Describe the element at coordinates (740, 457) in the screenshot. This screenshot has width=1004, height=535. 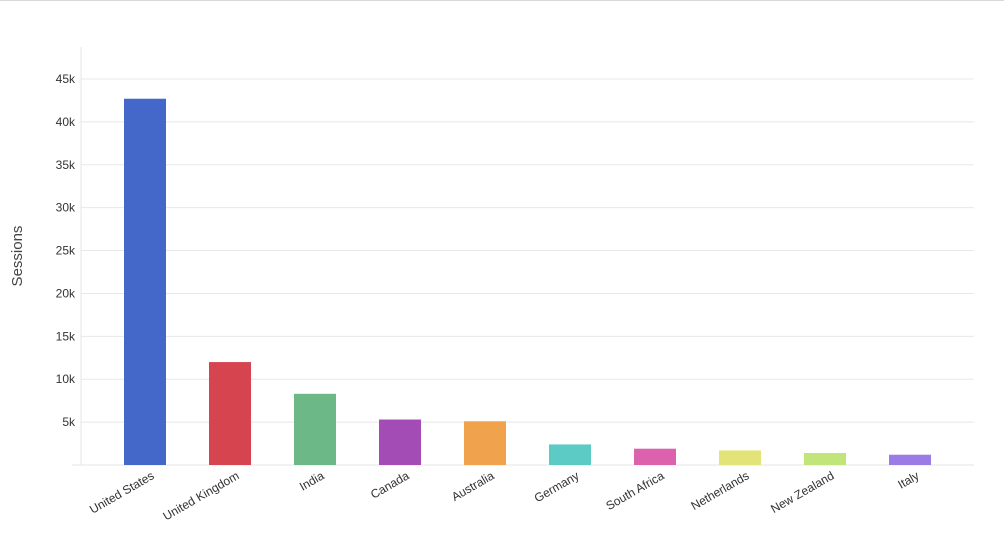
I see `bar-netherlands` at that location.